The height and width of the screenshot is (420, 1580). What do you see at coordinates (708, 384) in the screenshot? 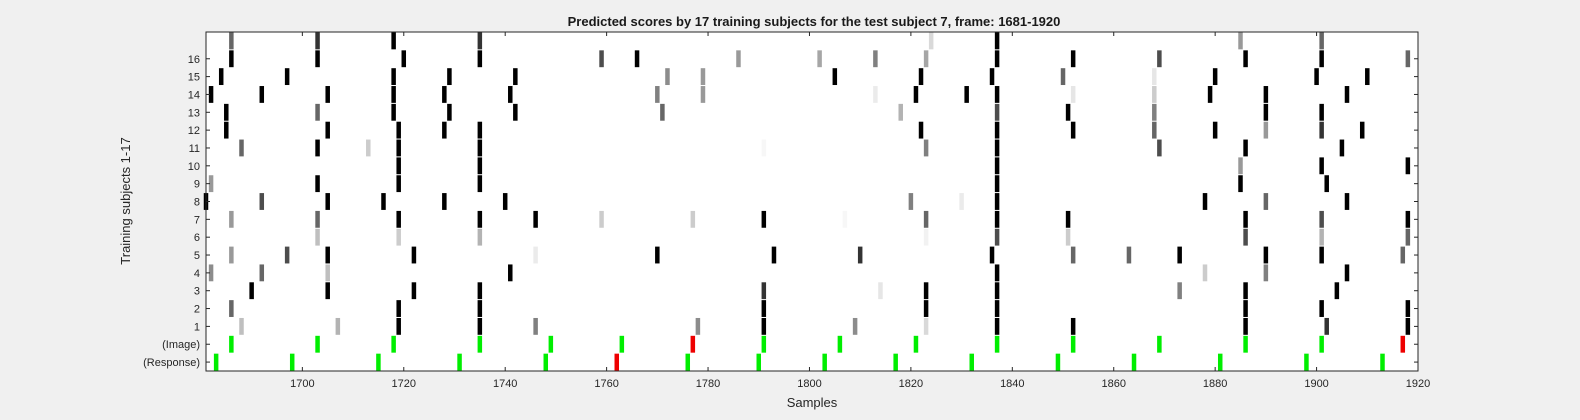
I see `x-tick-label: 1780` at bounding box center [708, 384].